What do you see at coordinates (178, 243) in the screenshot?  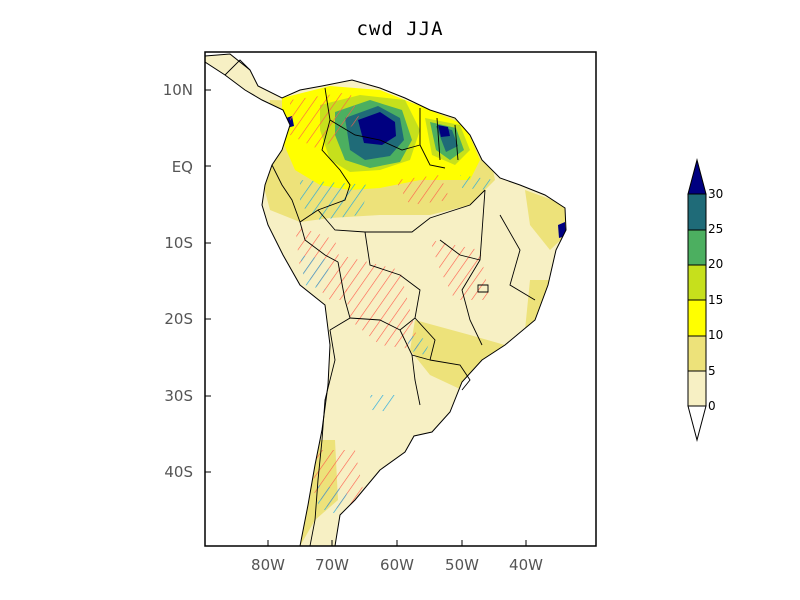 I see `lat-label-10s: 10S` at bounding box center [178, 243].